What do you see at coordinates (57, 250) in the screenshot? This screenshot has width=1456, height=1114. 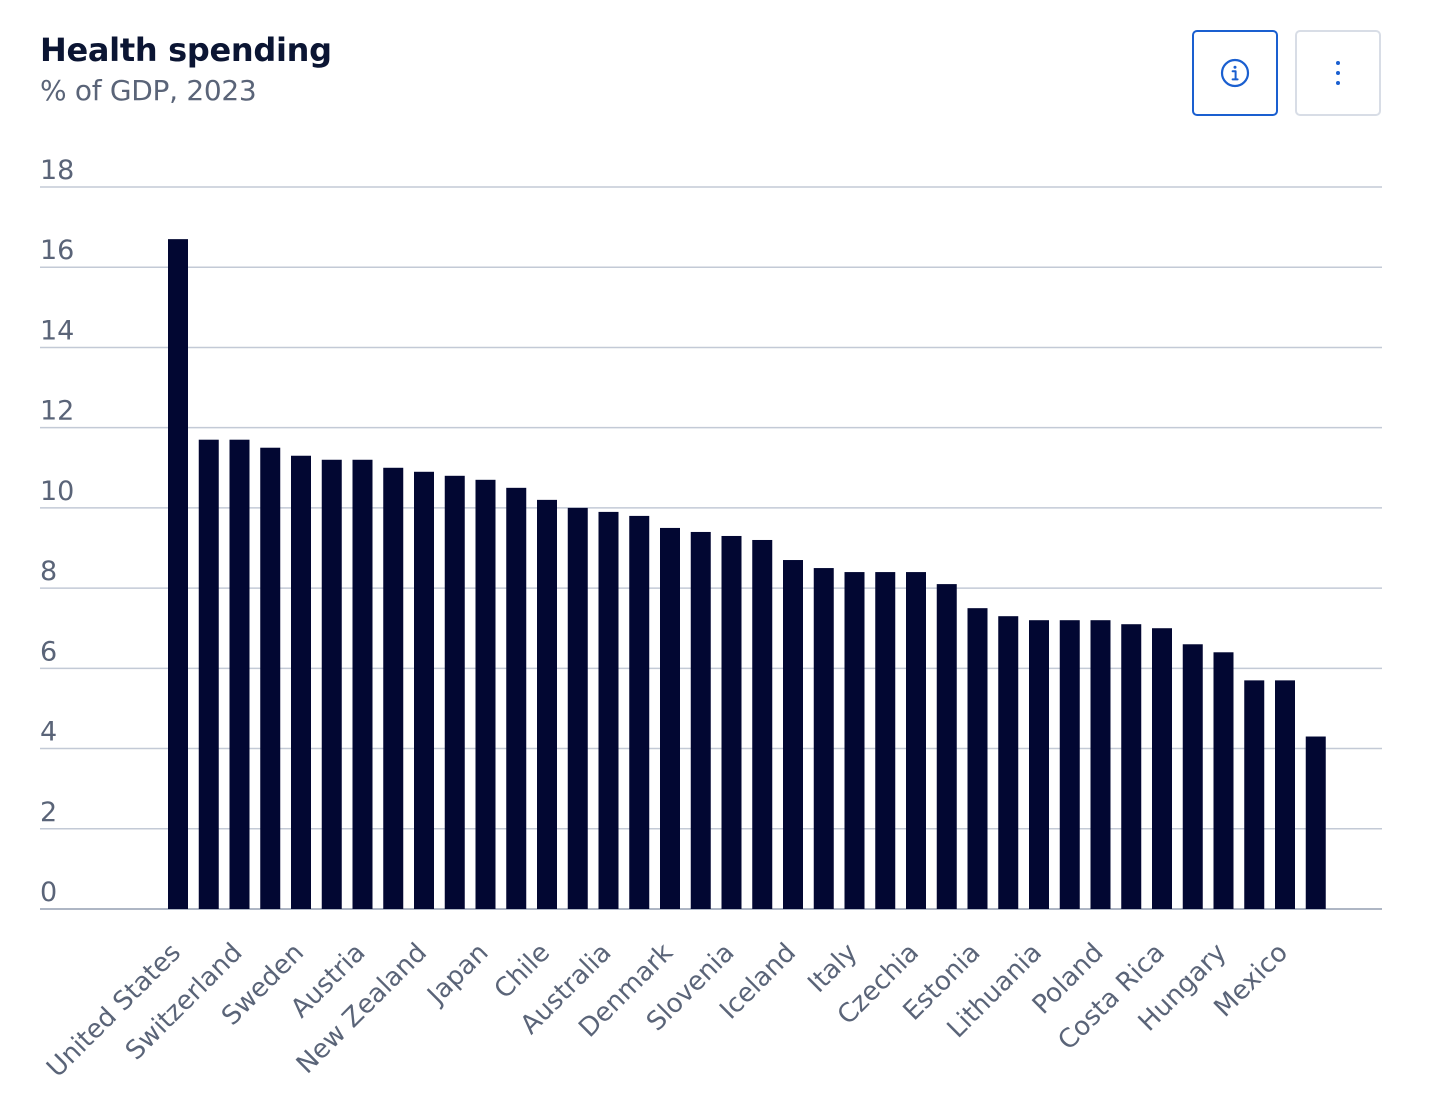 I see `y-tick-label: 16` at bounding box center [57, 250].